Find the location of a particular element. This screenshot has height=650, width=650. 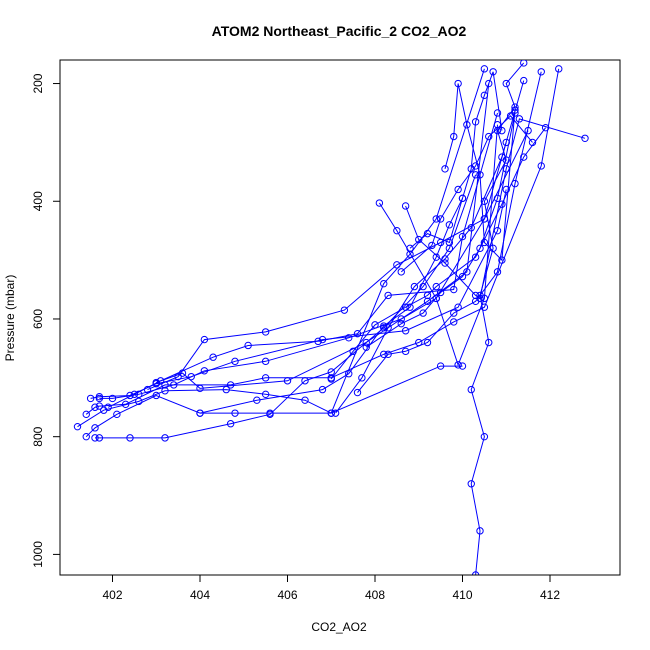

x-tick-label: 402 is located at coordinates (112, 595).